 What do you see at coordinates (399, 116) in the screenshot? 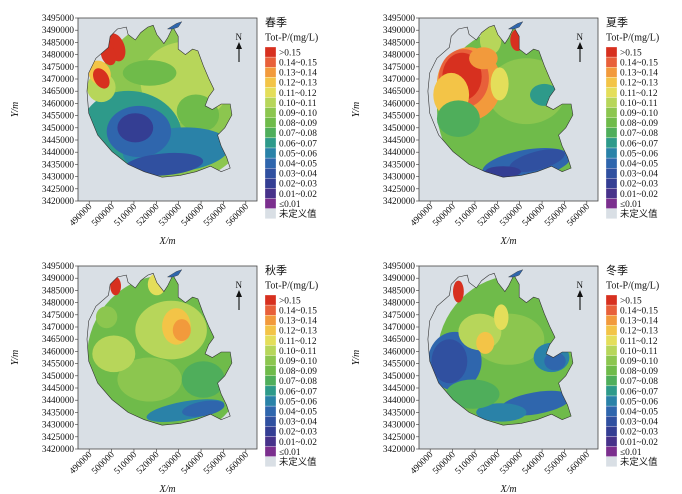
I see `y-tick-label: 3455000` at bounding box center [399, 116].